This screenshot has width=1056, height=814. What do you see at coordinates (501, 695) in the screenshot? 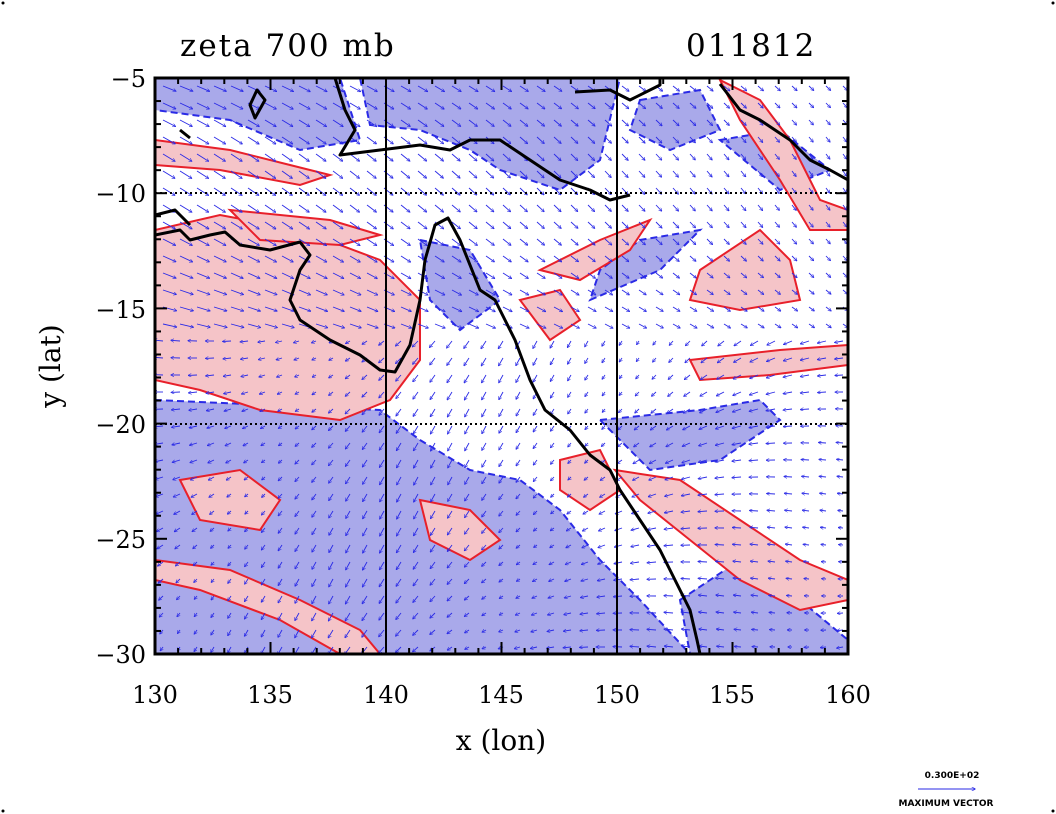
I see `x-tick-labels: 130 135 140 145 150 155 160` at bounding box center [501, 695].